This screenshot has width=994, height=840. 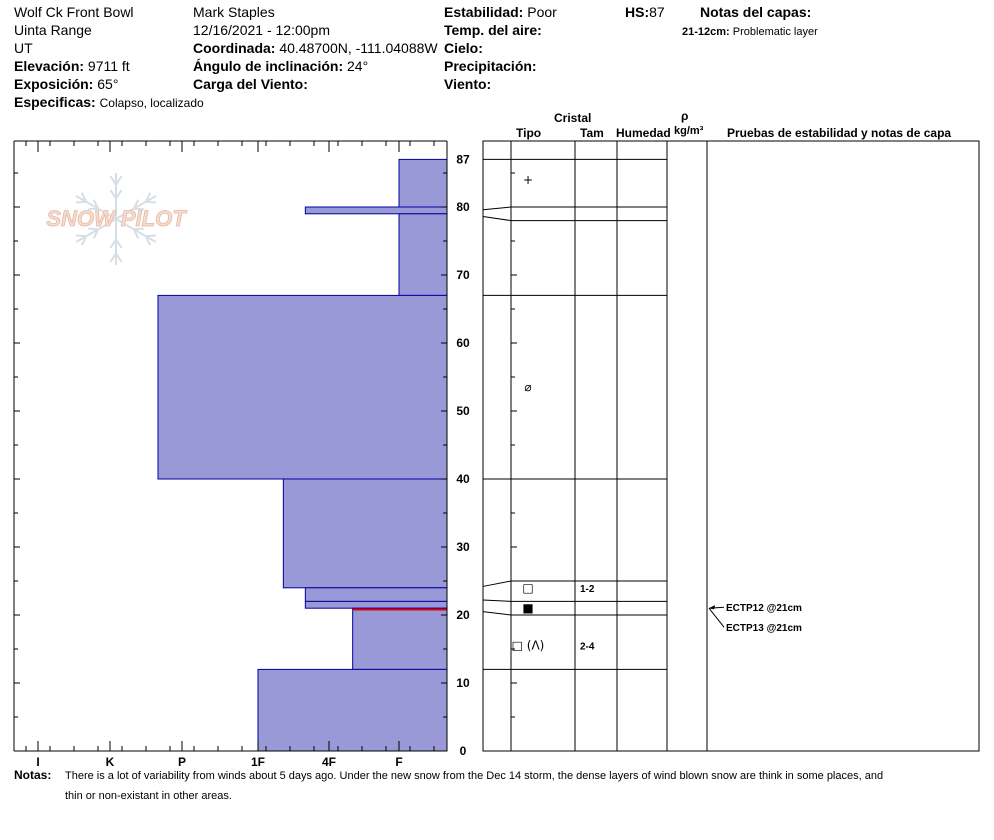 What do you see at coordinates (49, 66) in the screenshot?
I see `elevation-label: Elevación:` at bounding box center [49, 66].